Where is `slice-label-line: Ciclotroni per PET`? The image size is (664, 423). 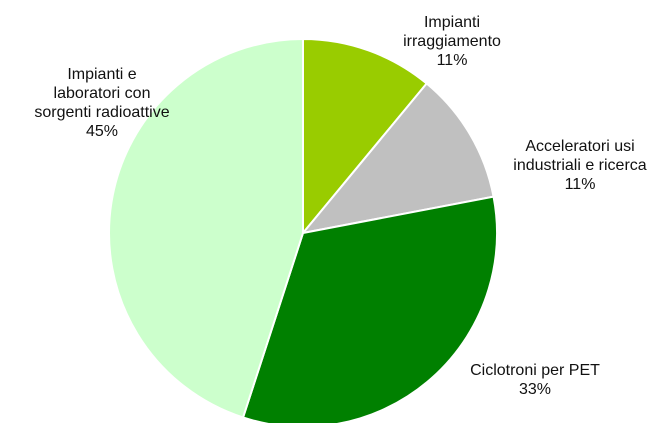
slice-label-line: Ciclotroni per PET is located at coordinates (535, 370).